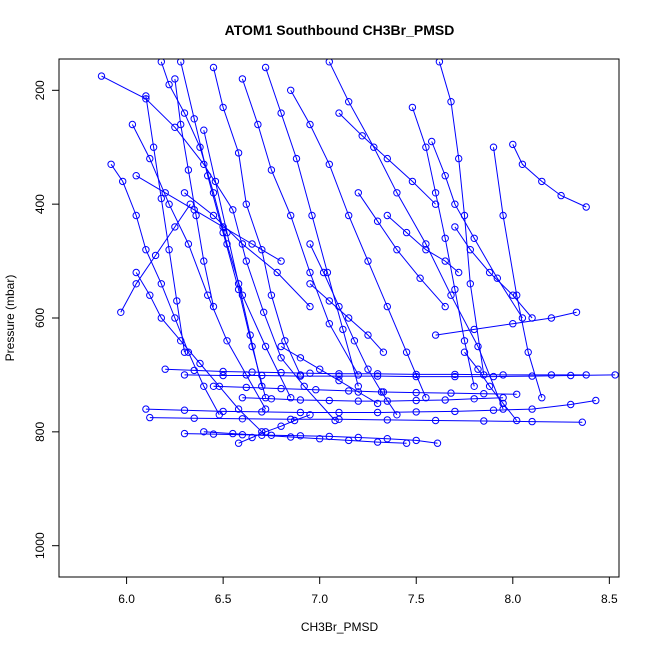 Image resolution: width=650 pixels, height=650 pixels. What do you see at coordinates (46, 319) in the screenshot?
I see `y-axis: 200 400 600 800 1000` at bounding box center [46, 319].